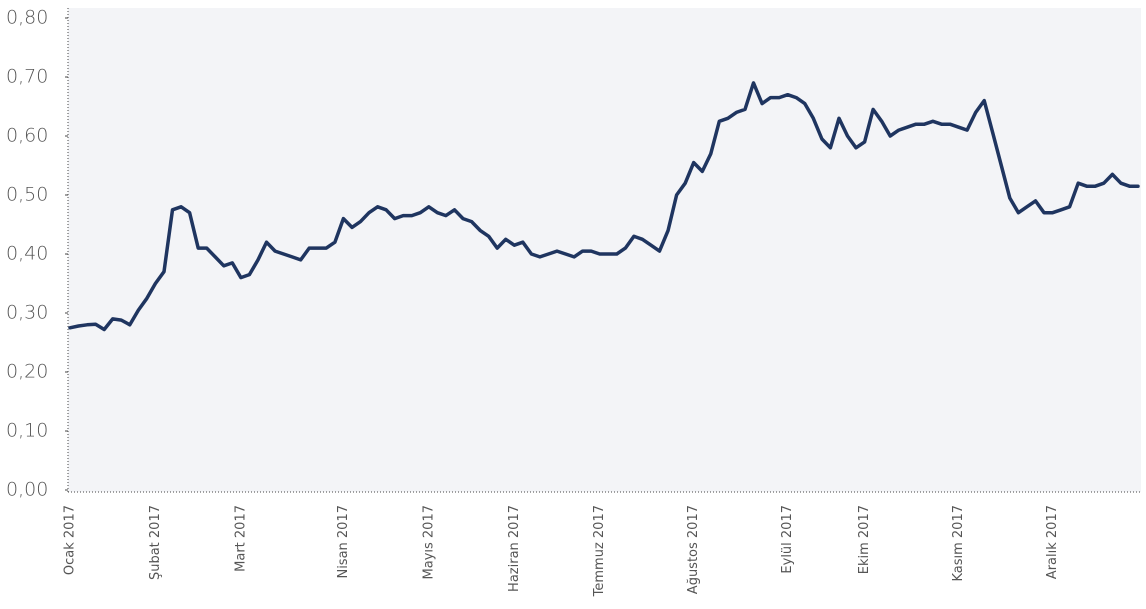  I want to click on y-tick-label: 0,40, so click(27, 254).